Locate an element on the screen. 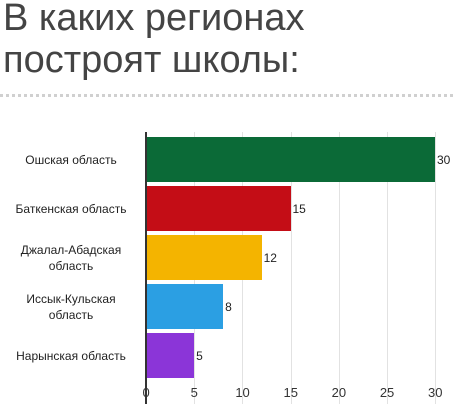 This screenshot has height=414, width=453. y-tick-label: Баткенская область is located at coordinates (71, 208).